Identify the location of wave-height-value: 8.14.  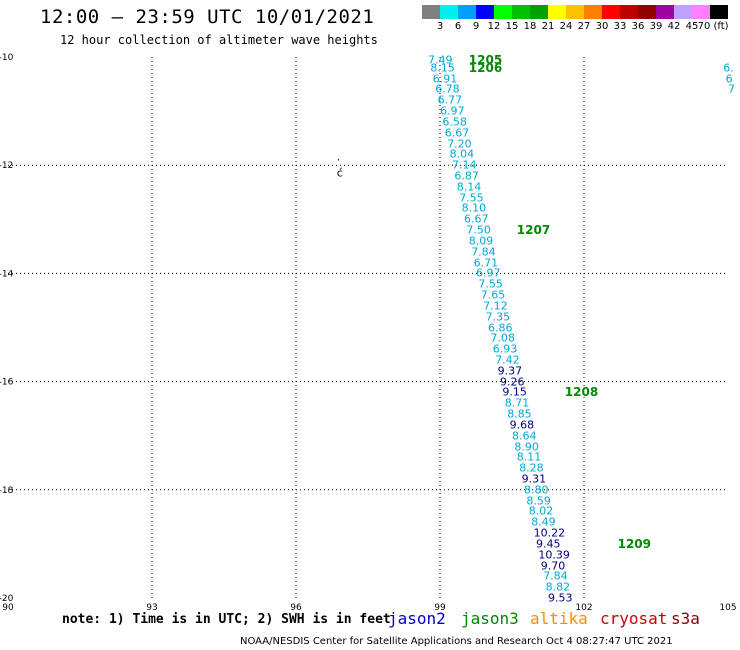
(469, 187).